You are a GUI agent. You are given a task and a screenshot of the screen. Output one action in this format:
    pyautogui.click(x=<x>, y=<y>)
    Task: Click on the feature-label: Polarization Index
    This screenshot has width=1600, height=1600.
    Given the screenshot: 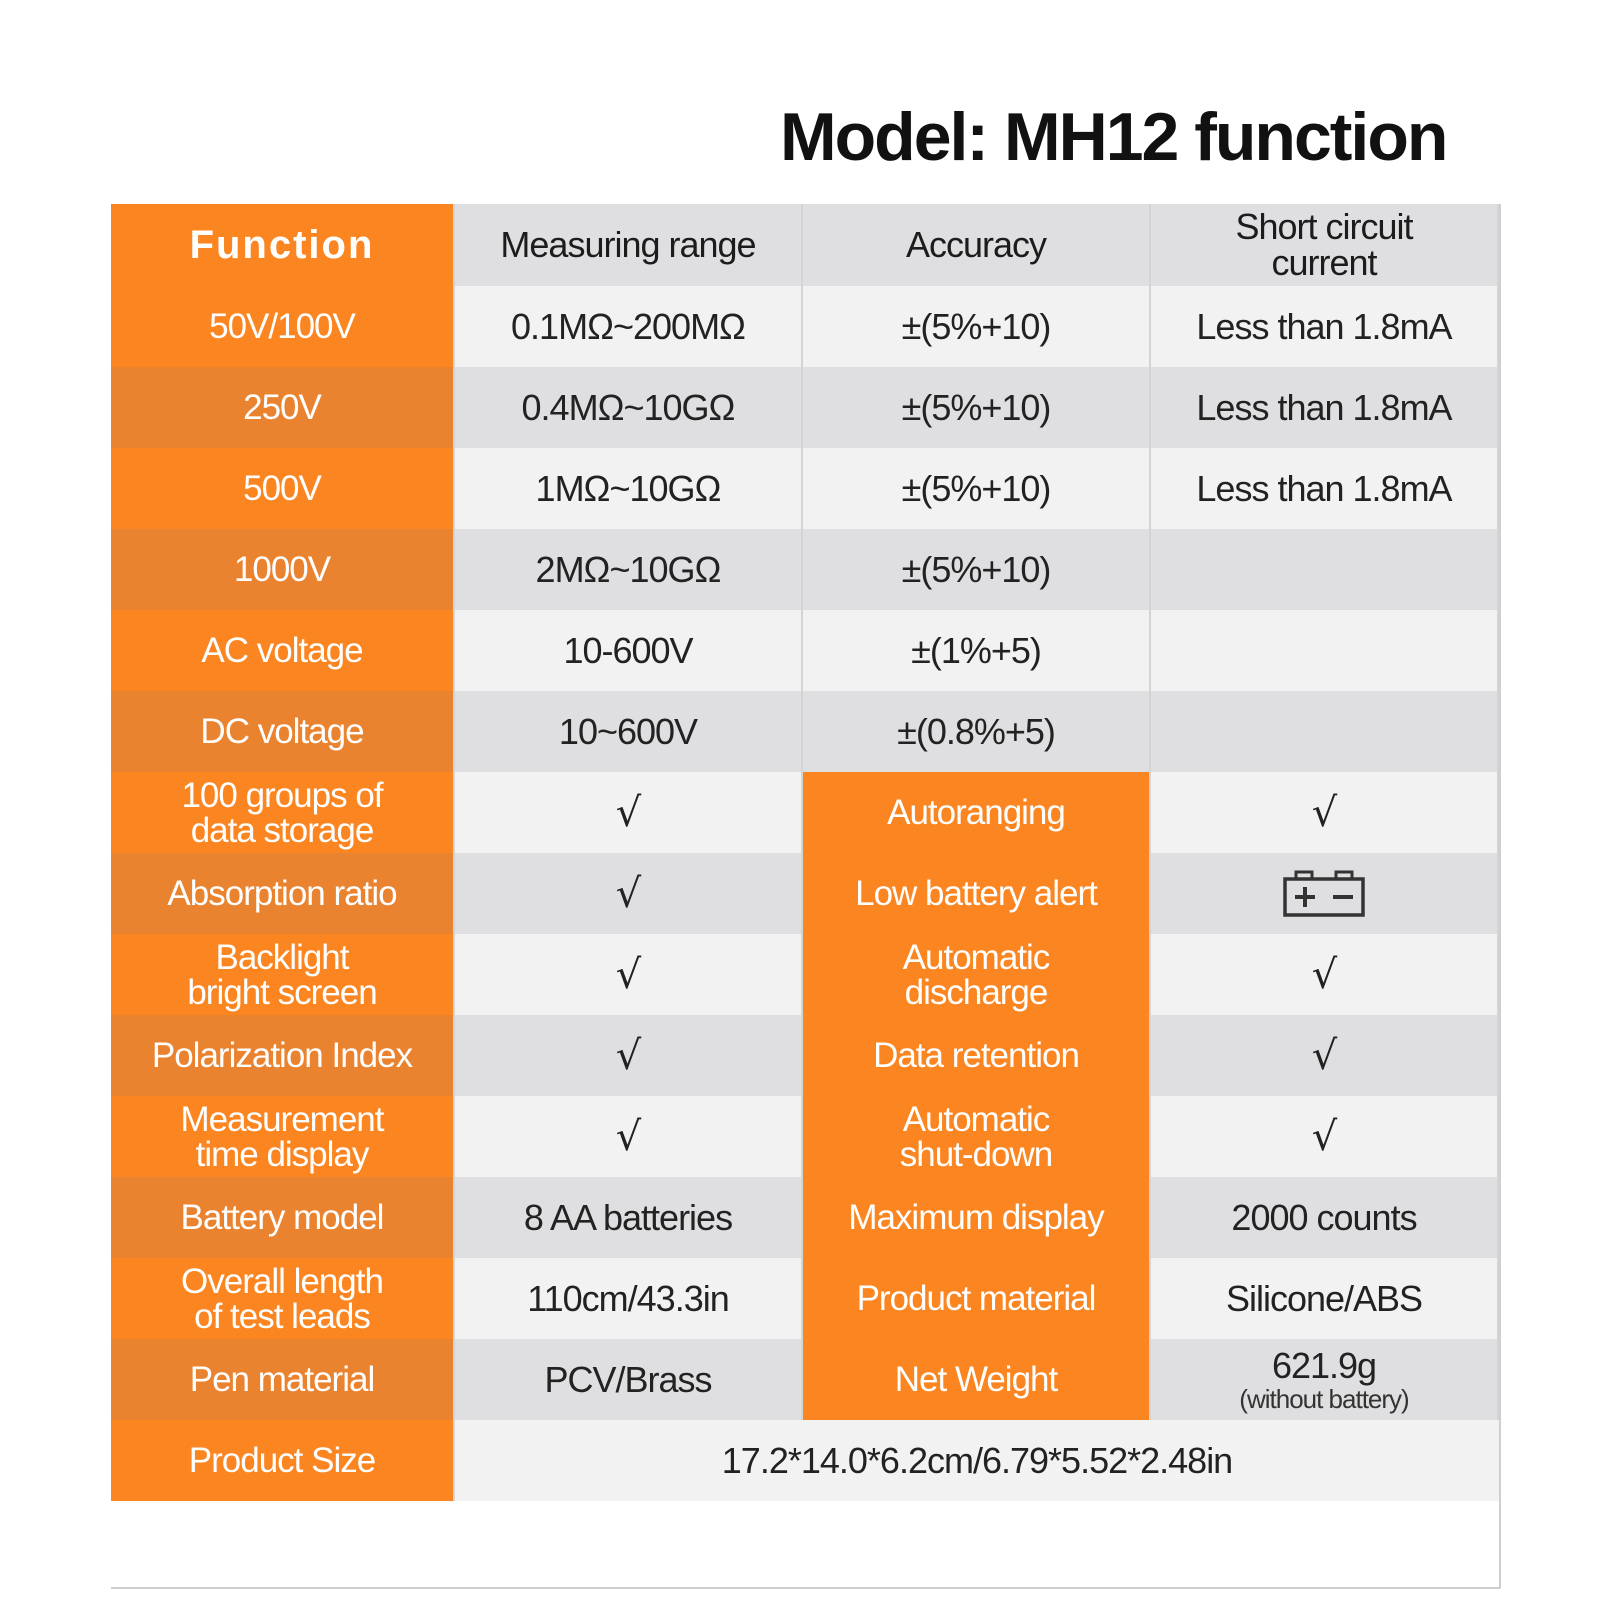 What is the action you would take?
    pyautogui.click(x=283, y=1055)
    